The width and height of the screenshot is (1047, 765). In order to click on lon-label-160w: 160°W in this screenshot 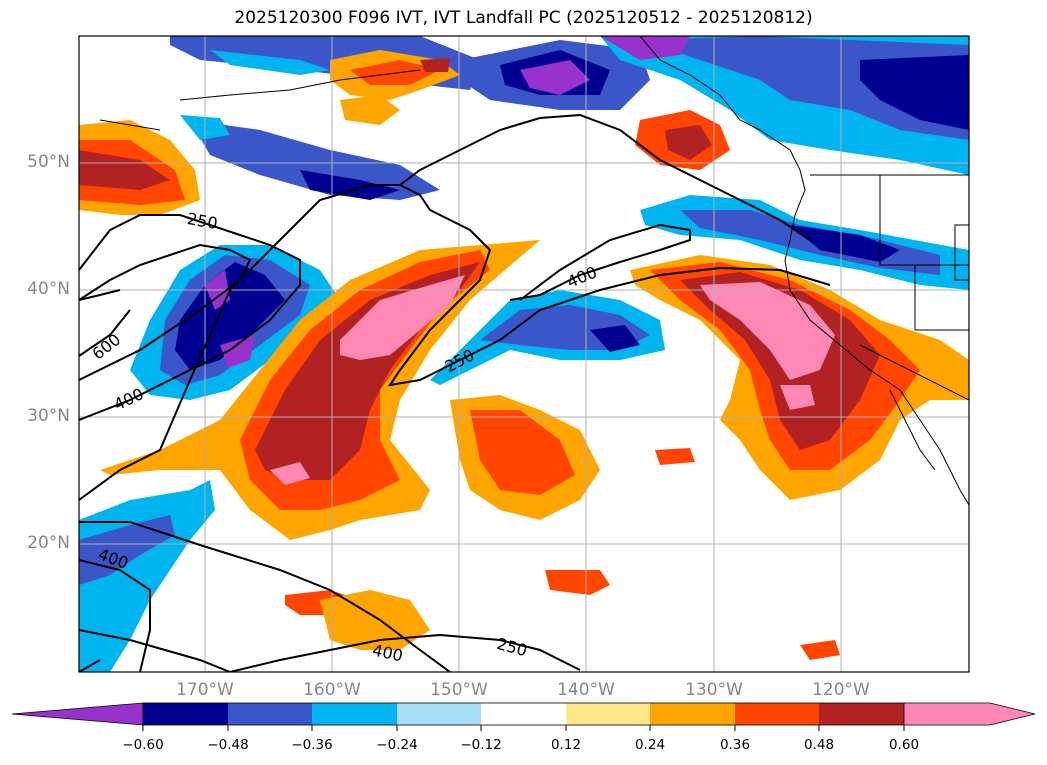, I will do `click(332, 690)`.